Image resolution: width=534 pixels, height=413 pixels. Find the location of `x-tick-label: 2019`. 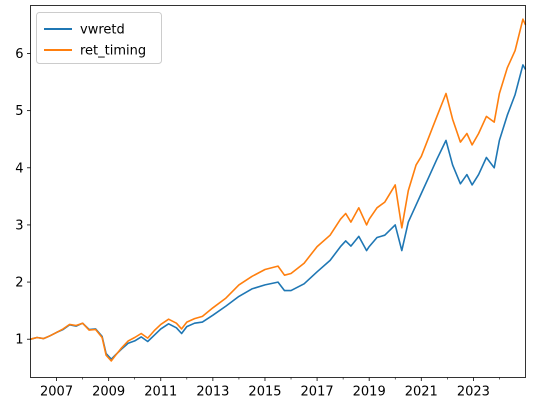

x-tick-label: 2019 is located at coordinates (369, 392).